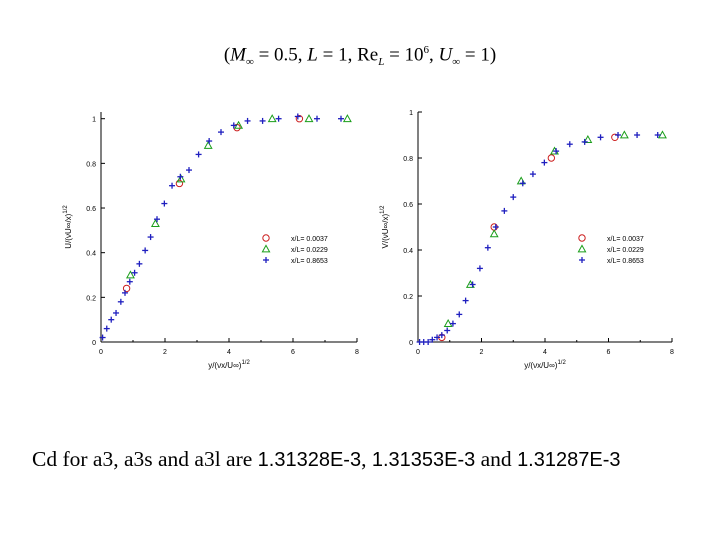 The width and height of the screenshot is (720, 540). What do you see at coordinates (101, 352) in the screenshot?
I see `x-tick-label: 0` at bounding box center [101, 352].